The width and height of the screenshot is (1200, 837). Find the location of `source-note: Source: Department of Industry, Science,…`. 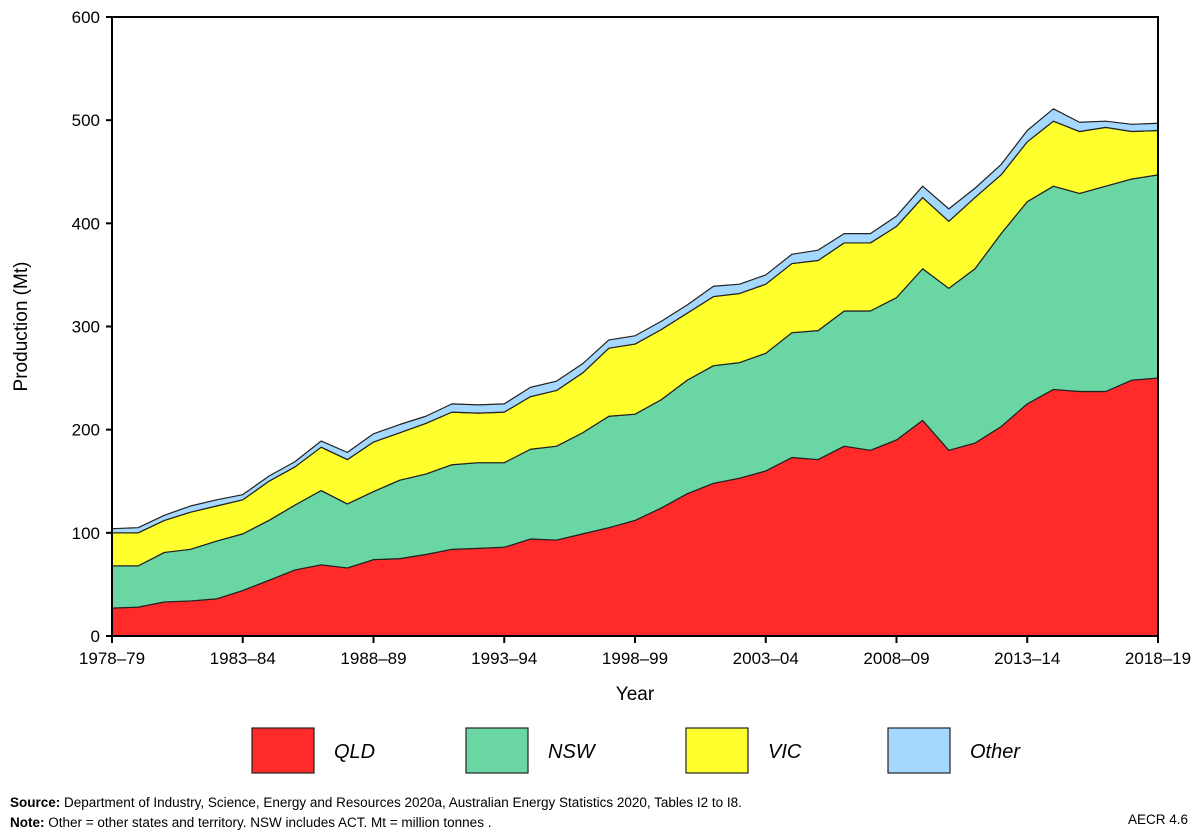

source-note: Source: Department of Industry, Science,… is located at coordinates (376, 802).